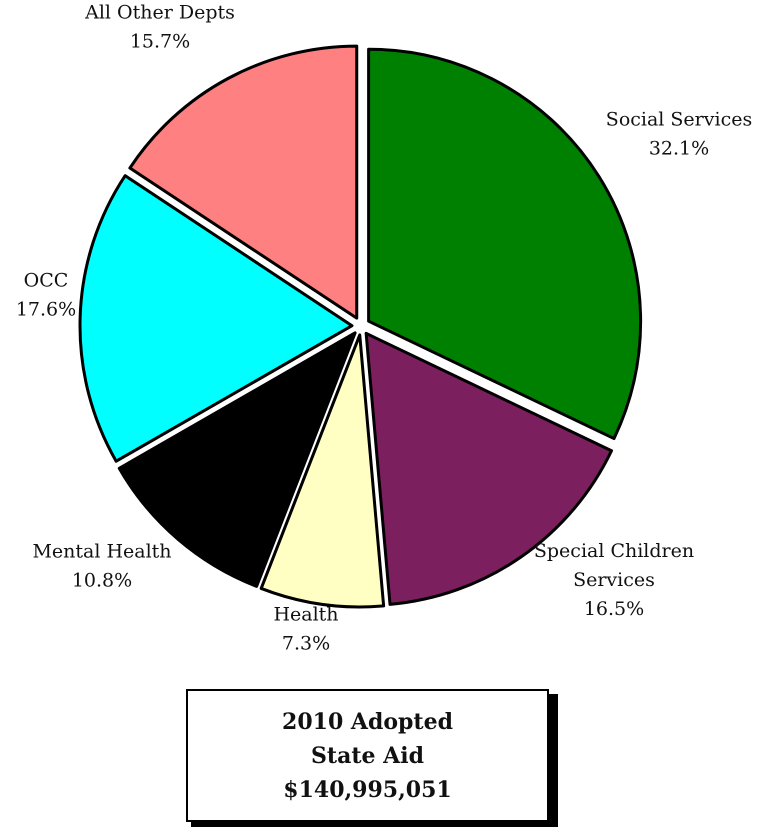 This screenshot has width=759, height=835. I want to click on slice-label-social-services: Social Services 32.1%, so click(679, 134).